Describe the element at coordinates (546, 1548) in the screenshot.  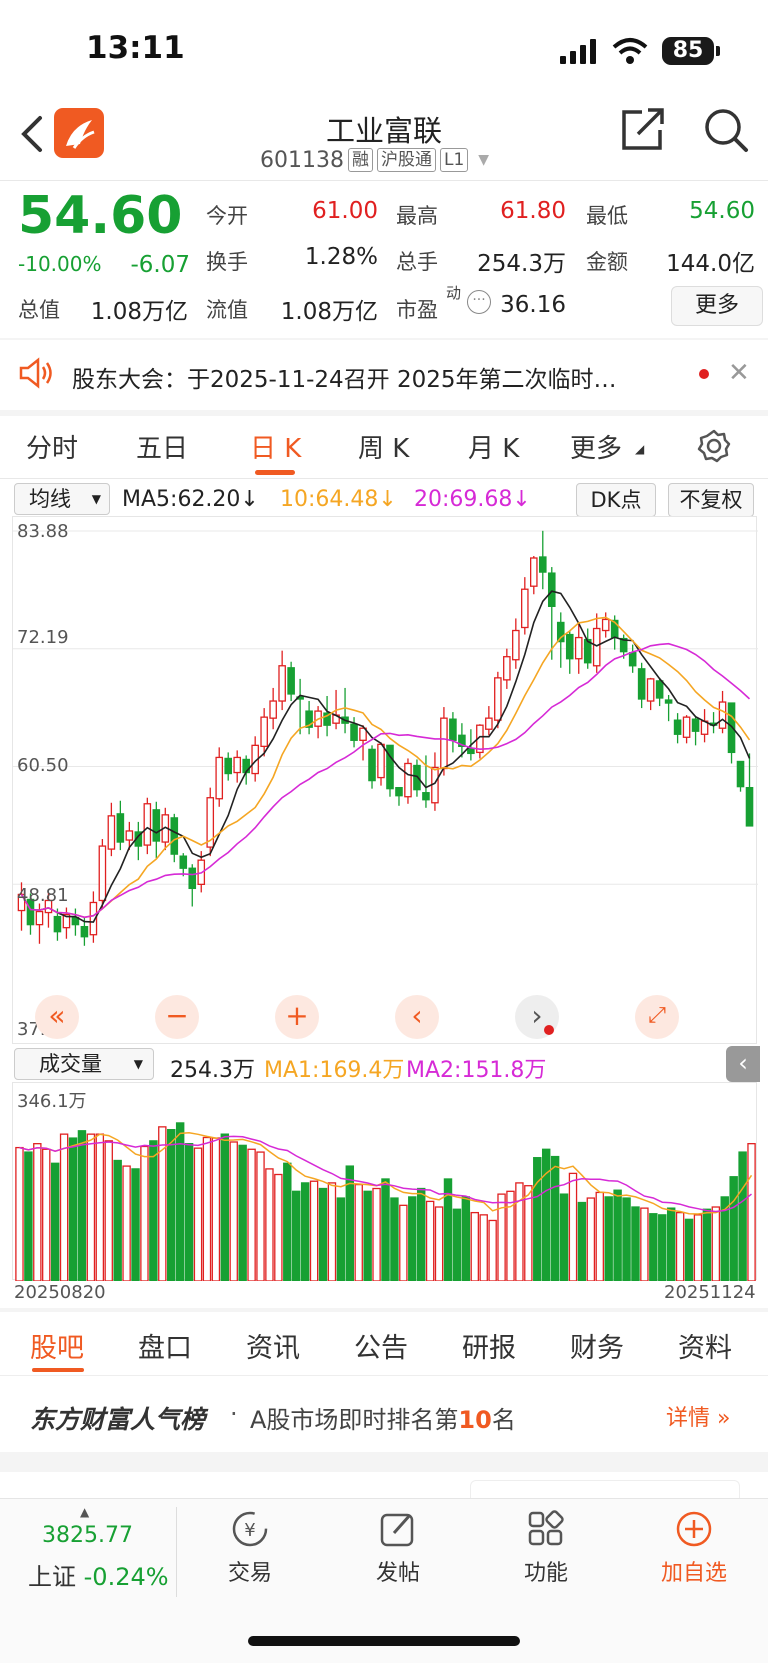
I see `functions-button: 功能` at that location.